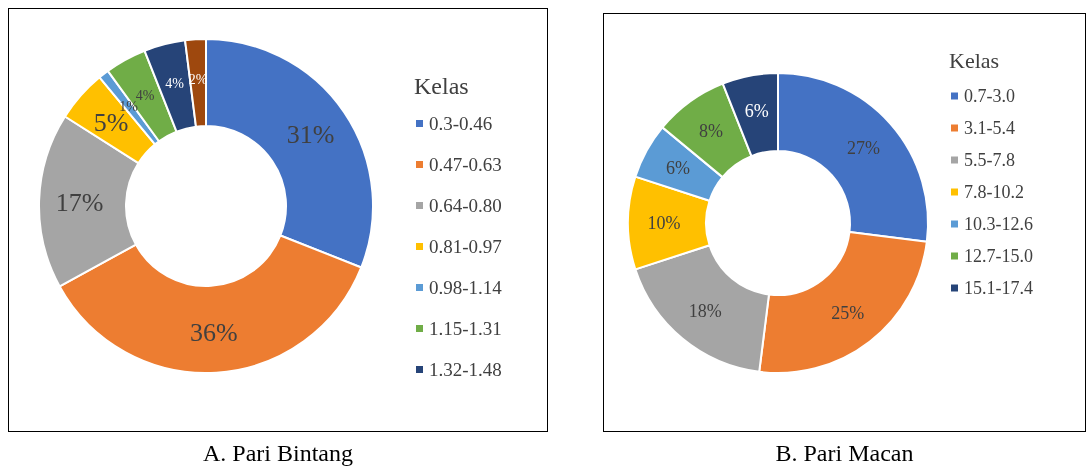 This screenshot has width=1086, height=472. What do you see at coordinates (465, 205) in the screenshot?
I see `legend-label: 0.64-0.80` at bounding box center [465, 205].